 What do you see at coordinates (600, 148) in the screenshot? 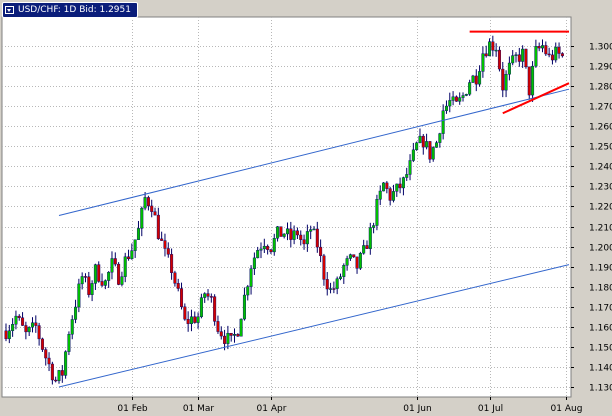
I see `price-tick-label: 1.2500` at bounding box center [600, 148].